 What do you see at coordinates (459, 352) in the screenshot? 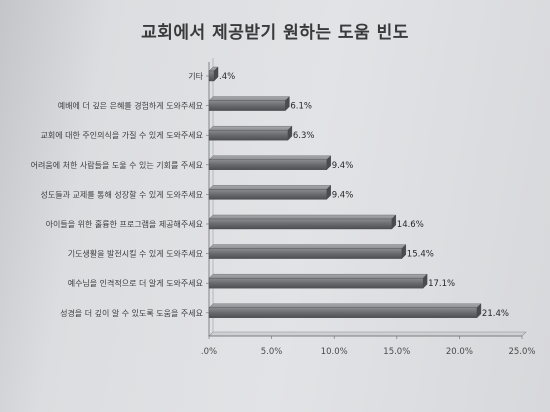
I see `x-tick-label: 20.0%` at bounding box center [459, 352].